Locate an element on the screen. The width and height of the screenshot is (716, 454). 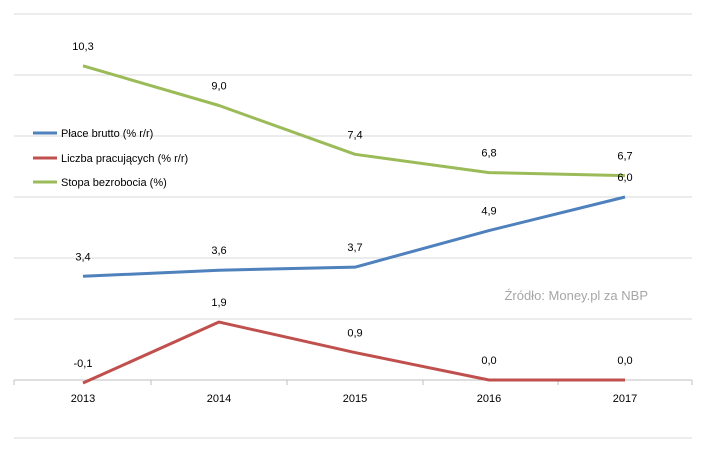
data-label: 3,4 is located at coordinates (82, 257).